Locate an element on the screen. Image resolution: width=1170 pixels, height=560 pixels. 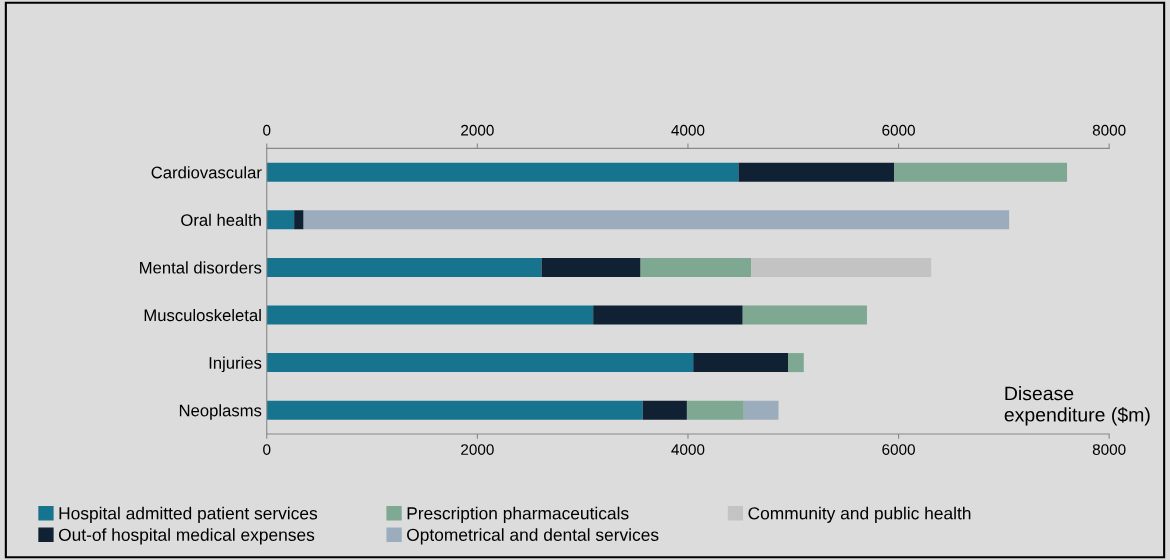
y-tick-label: Neoplasms is located at coordinates (220, 412).